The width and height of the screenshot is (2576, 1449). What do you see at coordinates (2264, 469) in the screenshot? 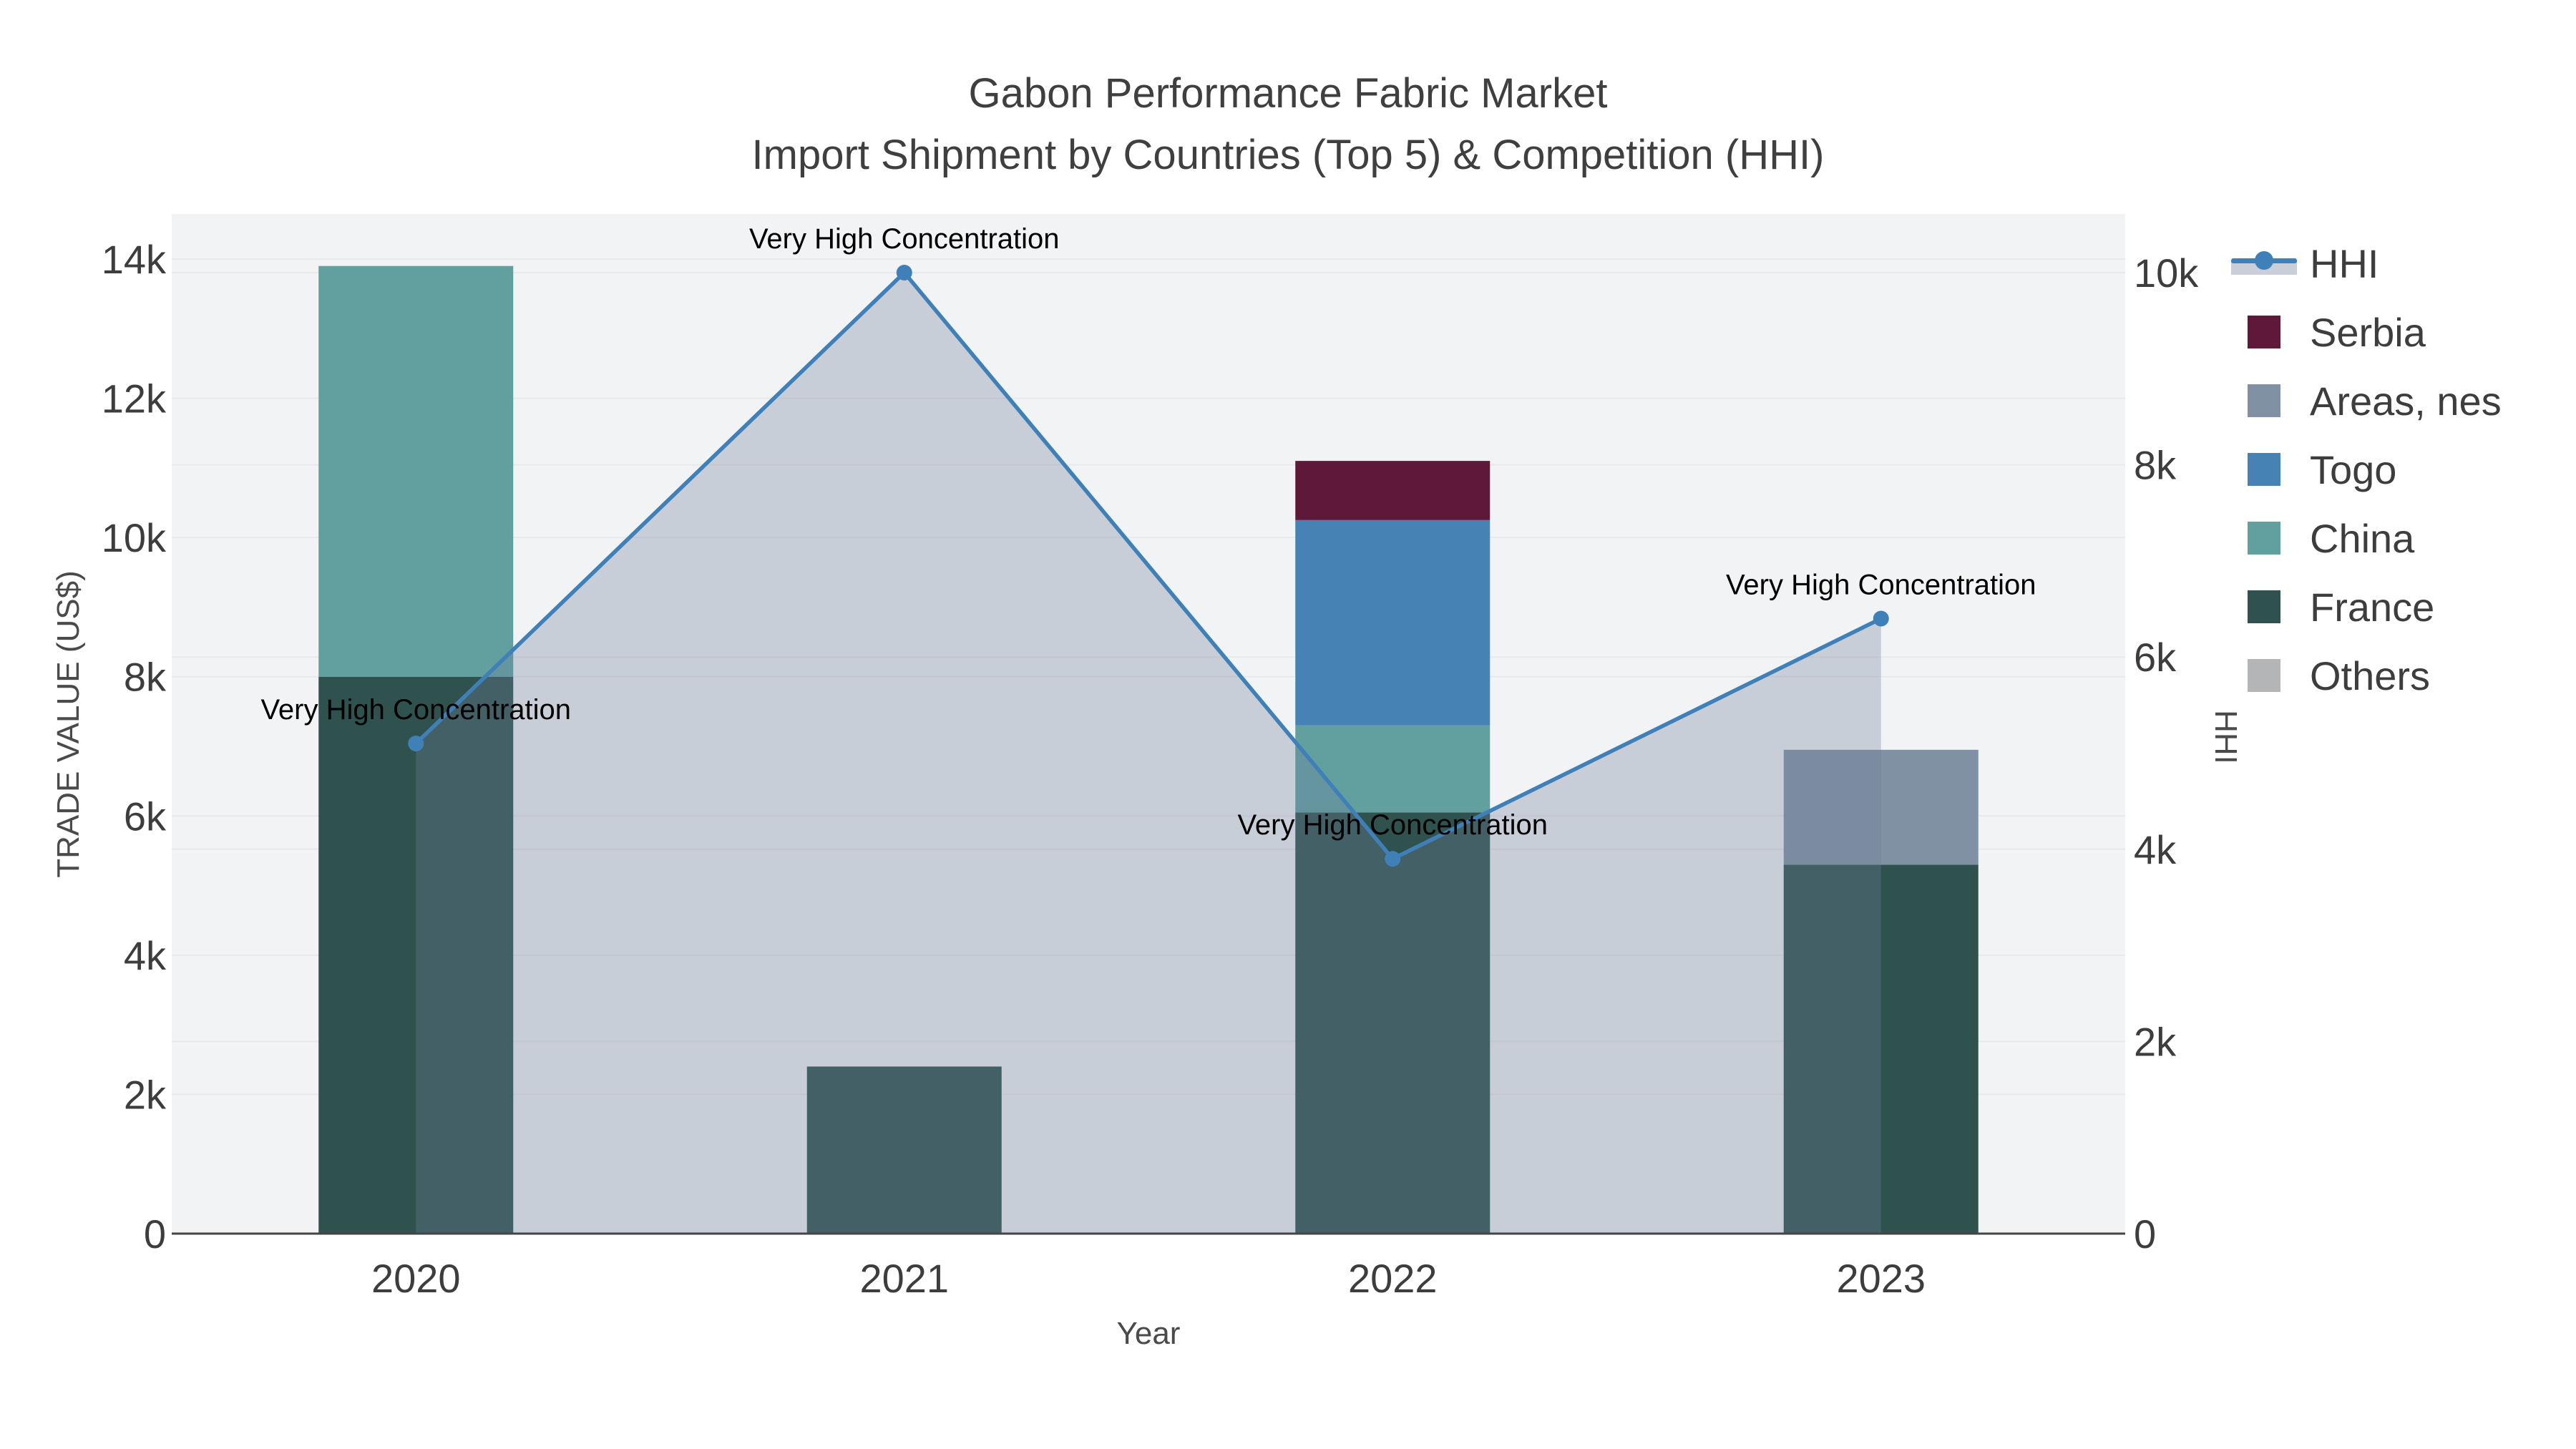
I see `togo-swatch-icon` at bounding box center [2264, 469].